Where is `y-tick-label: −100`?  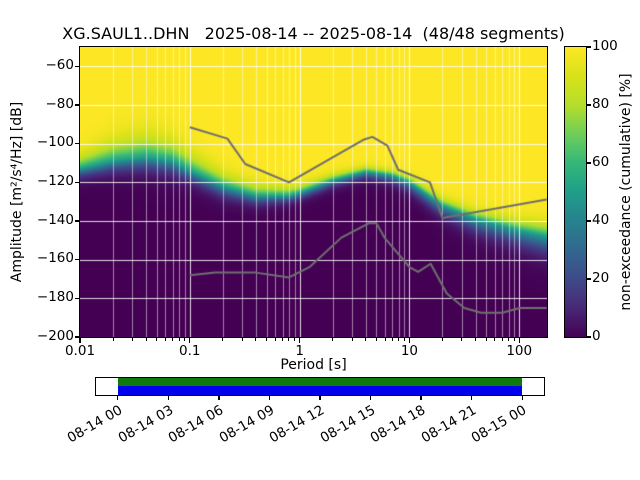 y-tick-label: −100 is located at coordinates (55, 142).